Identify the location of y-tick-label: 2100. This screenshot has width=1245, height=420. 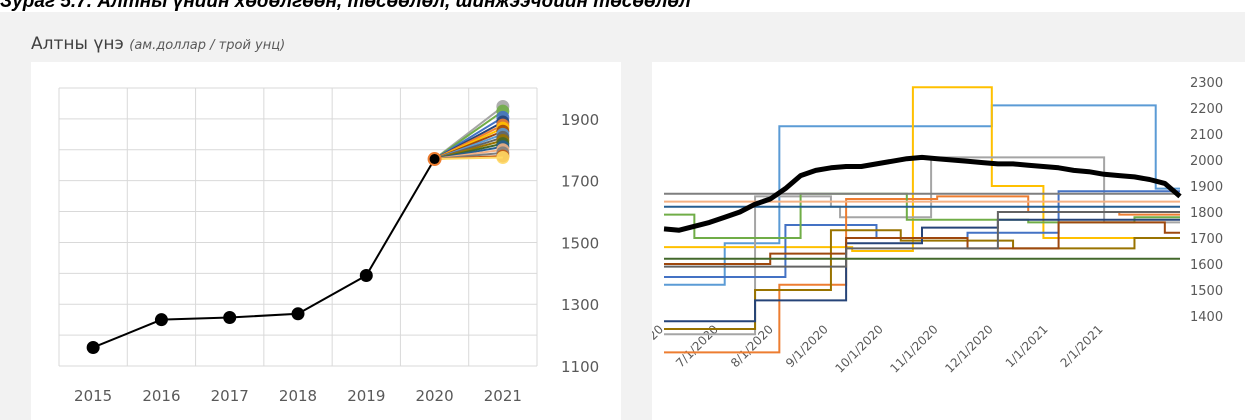
(1206, 135).